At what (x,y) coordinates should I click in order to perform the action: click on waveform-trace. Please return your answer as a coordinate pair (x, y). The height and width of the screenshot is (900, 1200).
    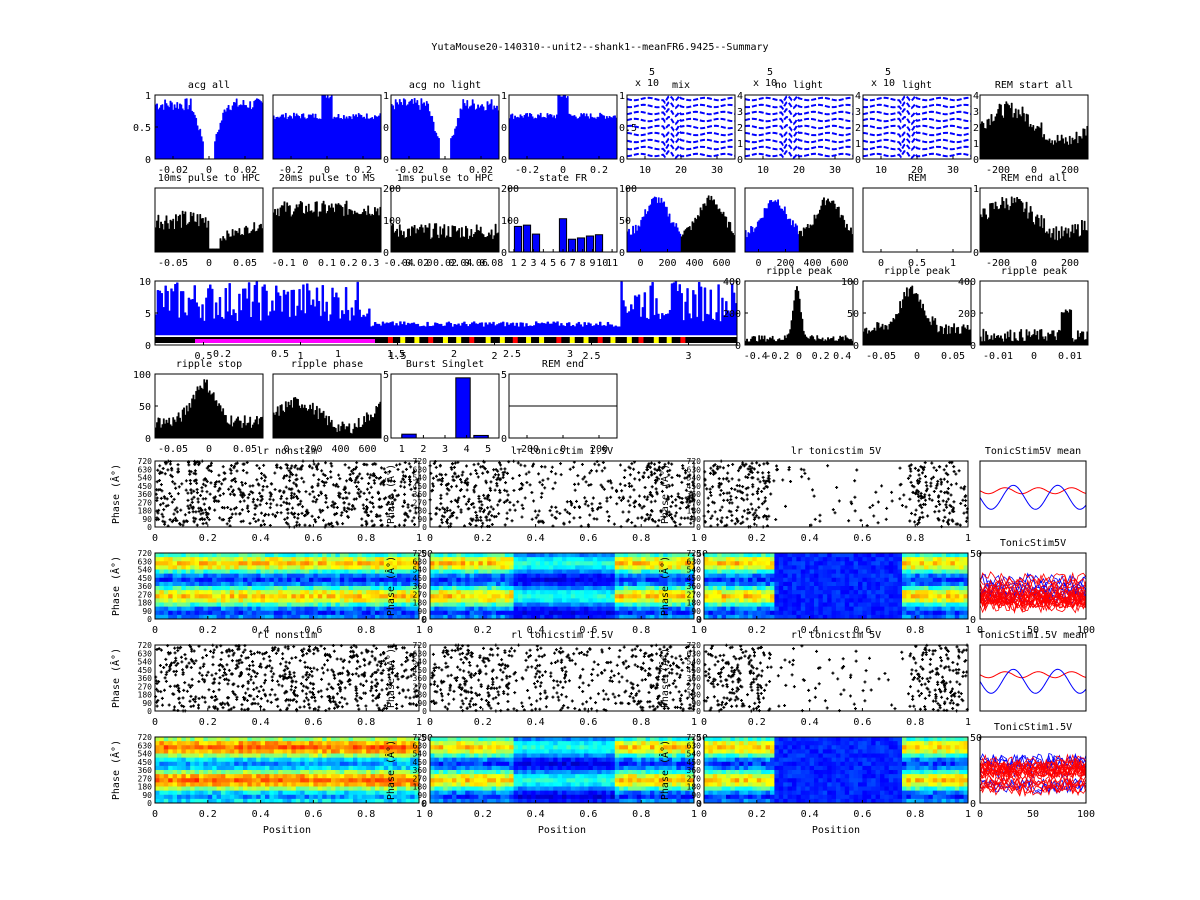
    Looking at the image, I should click on (799, 134).